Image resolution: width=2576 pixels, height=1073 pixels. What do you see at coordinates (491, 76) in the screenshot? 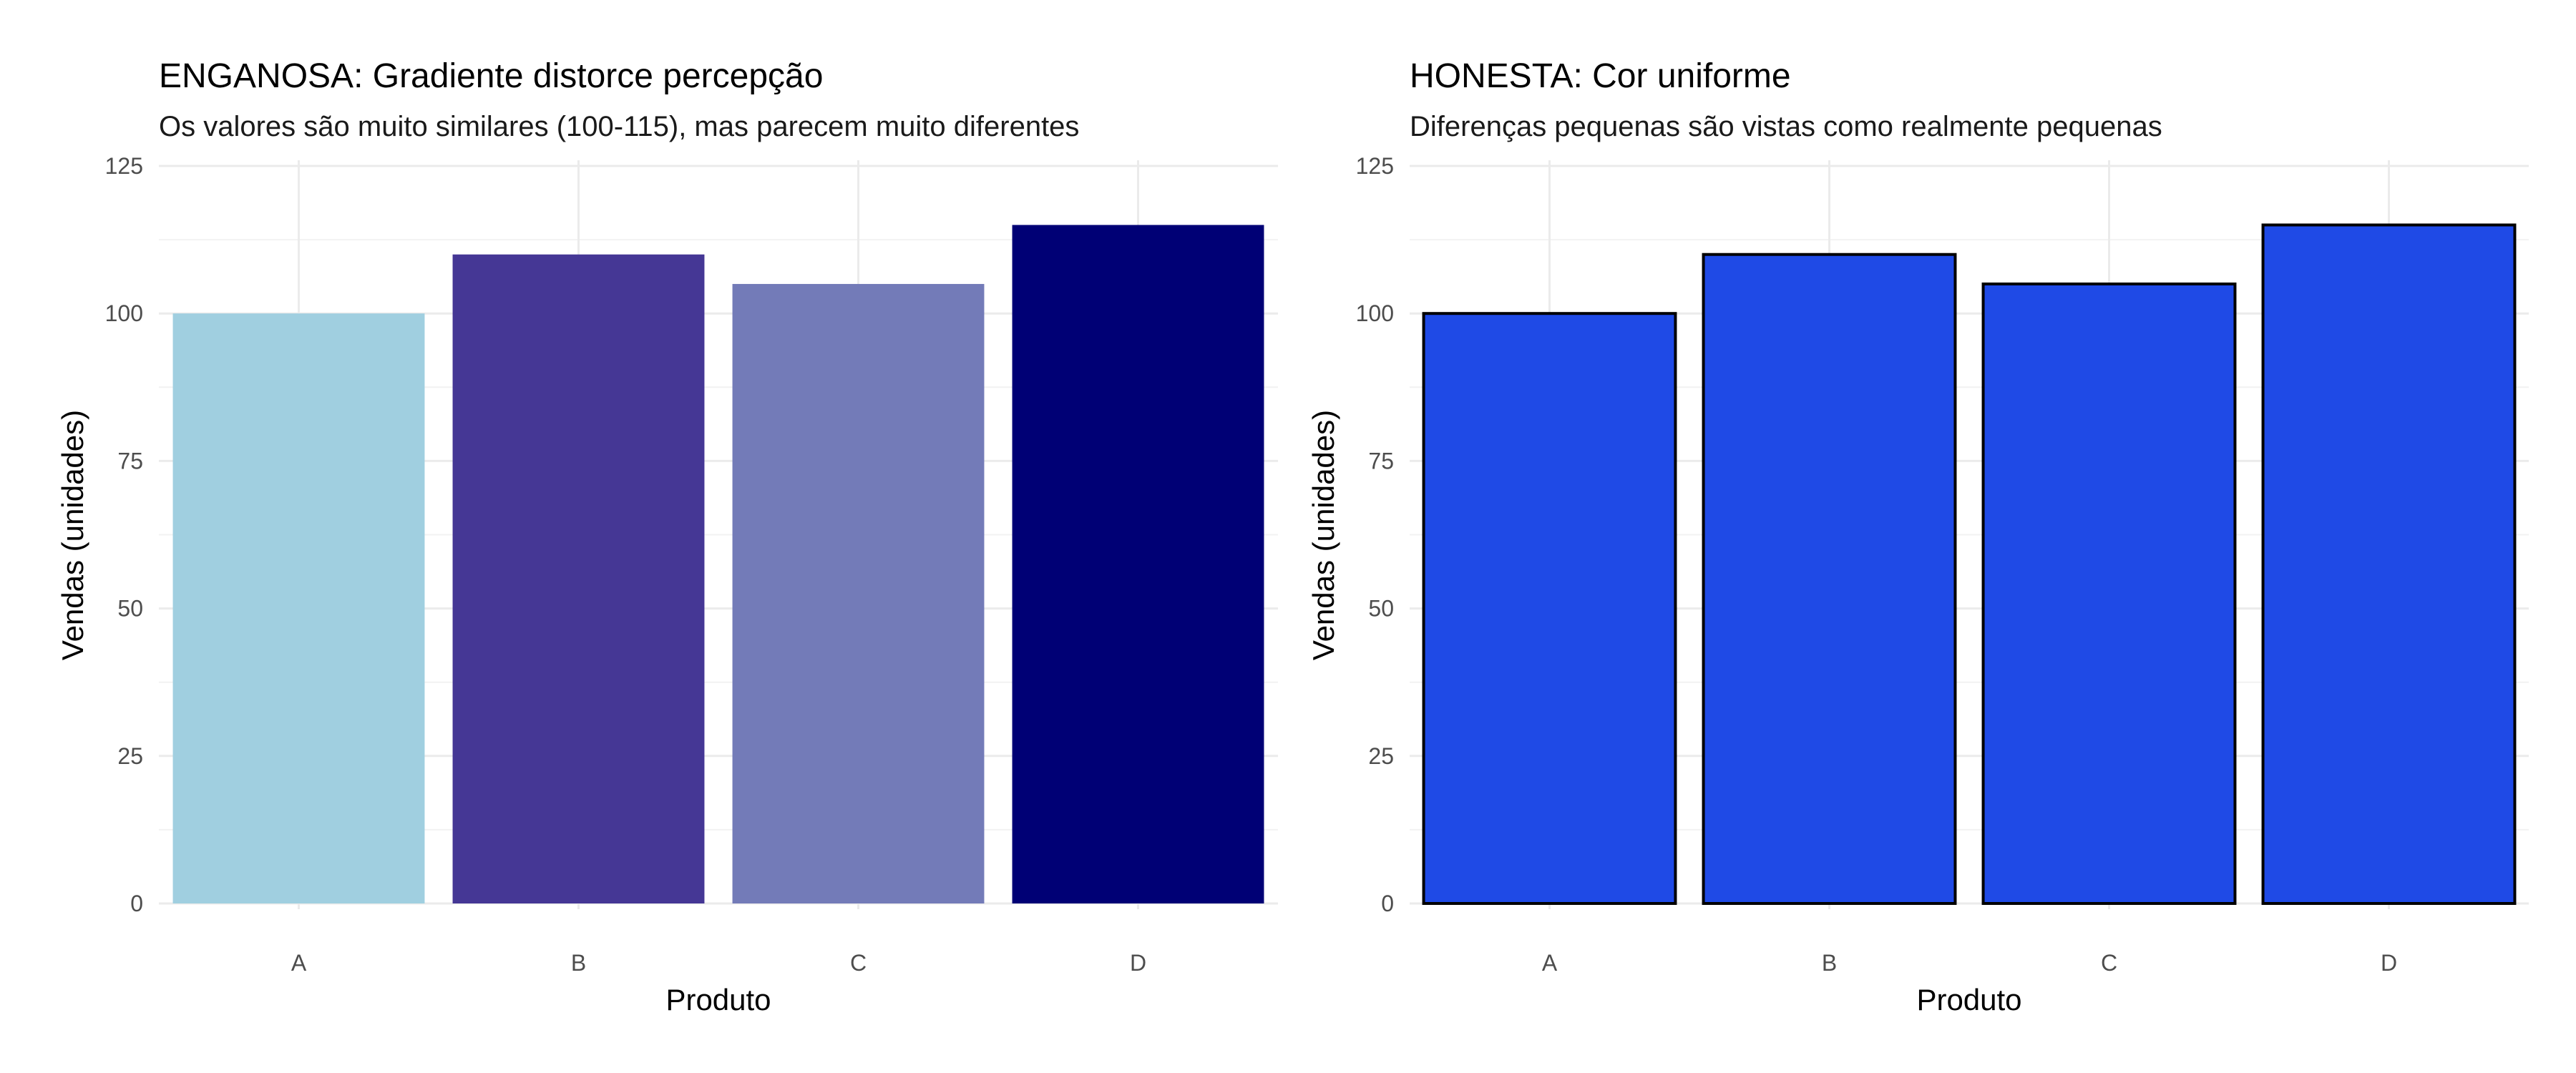
I see `chart-title: ENGANOSA: Gradiente distorce percepção` at bounding box center [491, 76].